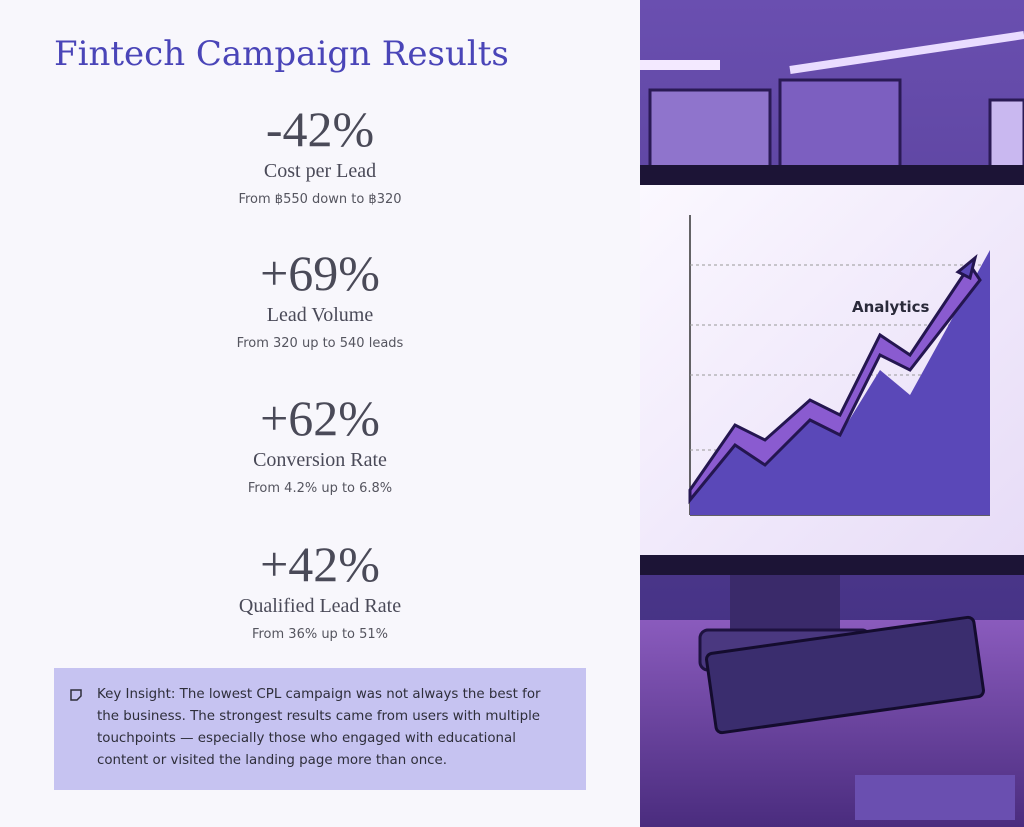  Describe the element at coordinates (320, 315) in the screenshot. I see `metric-label: Lead Volume` at that location.